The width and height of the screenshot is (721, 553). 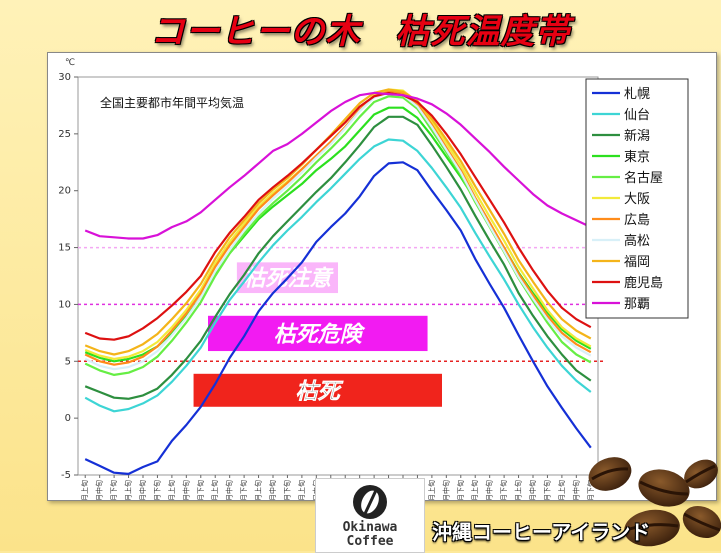 I want to click on zone-label: 枯死危険, so click(x=320, y=334).